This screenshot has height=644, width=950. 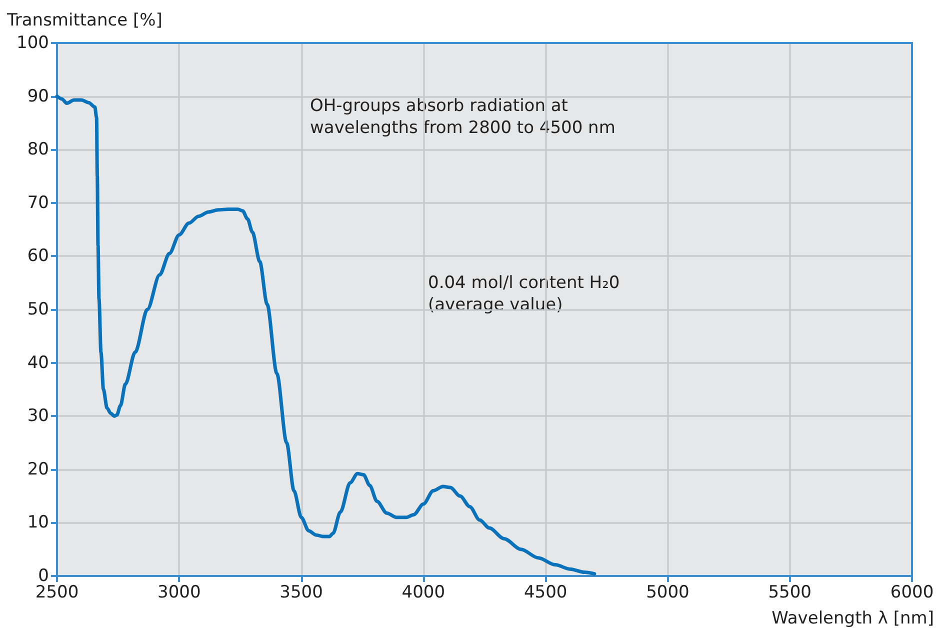 What do you see at coordinates (912, 592) in the screenshot?
I see `x-tick-label: 6000` at bounding box center [912, 592].